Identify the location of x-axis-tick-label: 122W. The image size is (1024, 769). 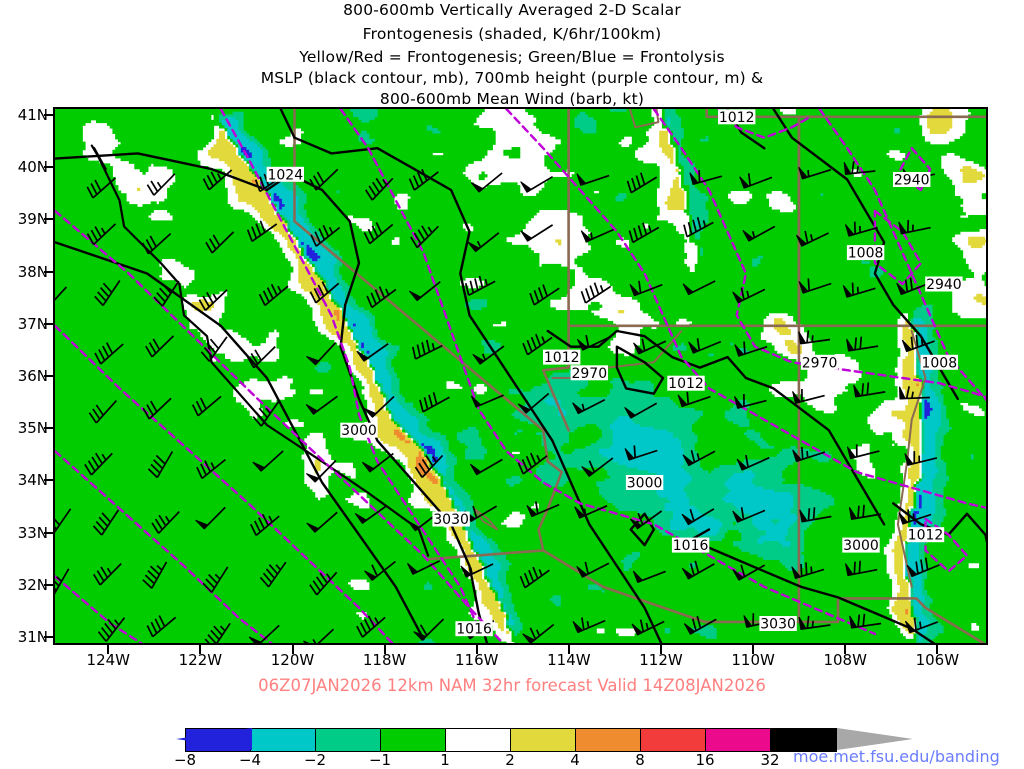
(200, 660).